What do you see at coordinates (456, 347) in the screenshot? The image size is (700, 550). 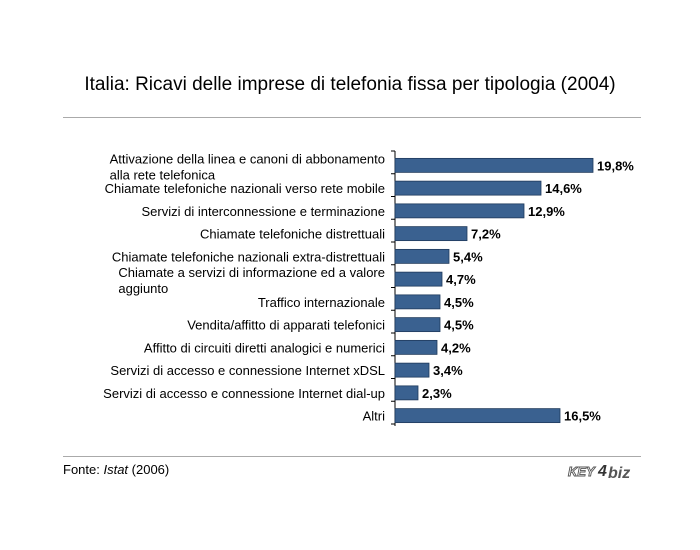 I see `data-label: 4,2%` at bounding box center [456, 347].